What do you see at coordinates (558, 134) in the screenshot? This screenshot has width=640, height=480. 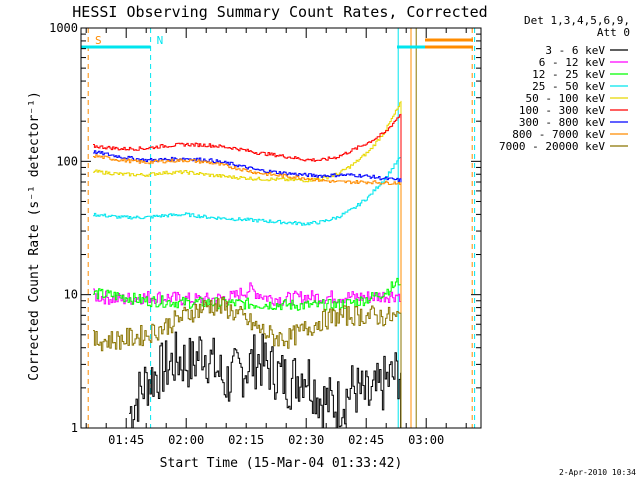 I see `legend-label: 800 - 7000 keV` at bounding box center [558, 134].